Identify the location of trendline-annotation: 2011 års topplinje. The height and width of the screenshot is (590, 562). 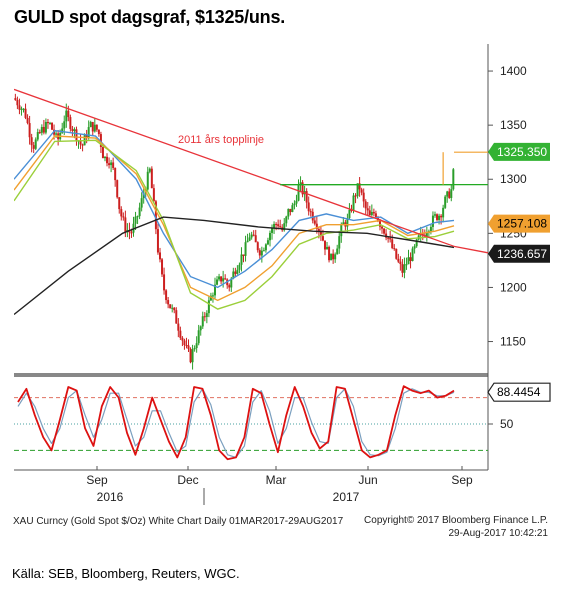
(221, 140).